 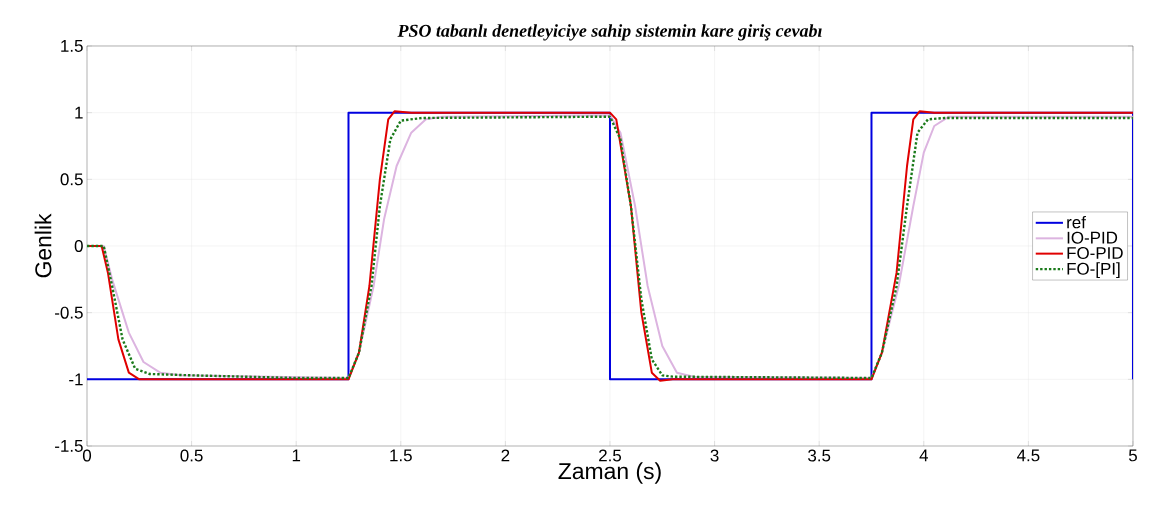 What do you see at coordinates (79, 112) in the screenshot?
I see `y-tick-label: 1` at bounding box center [79, 112].